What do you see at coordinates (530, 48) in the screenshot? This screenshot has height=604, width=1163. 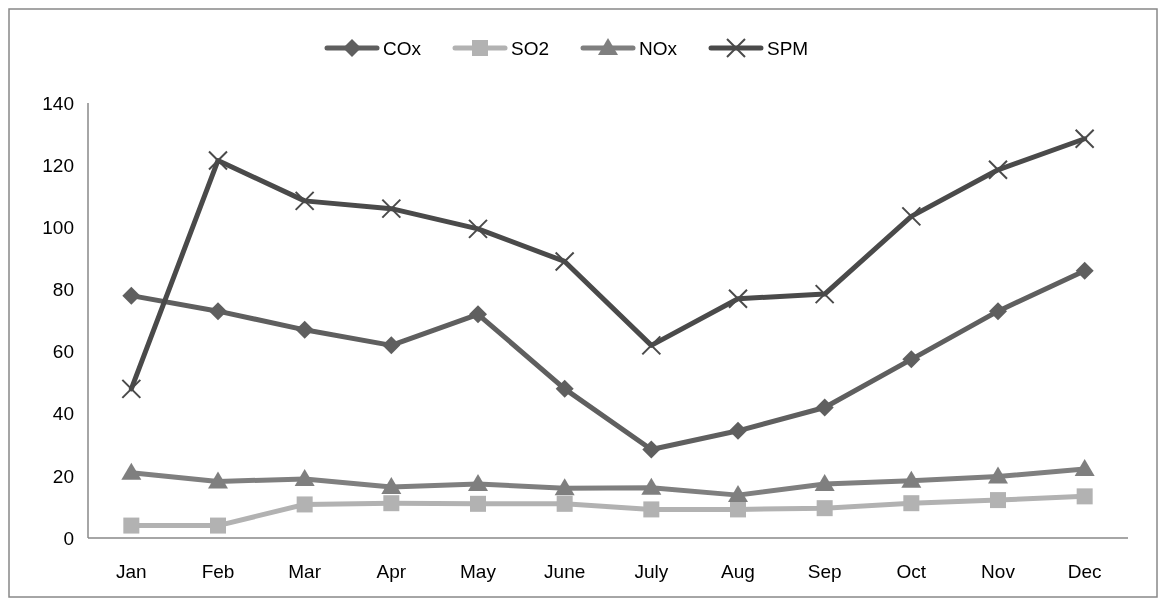 I see `legend-label: SO2` at bounding box center [530, 48].